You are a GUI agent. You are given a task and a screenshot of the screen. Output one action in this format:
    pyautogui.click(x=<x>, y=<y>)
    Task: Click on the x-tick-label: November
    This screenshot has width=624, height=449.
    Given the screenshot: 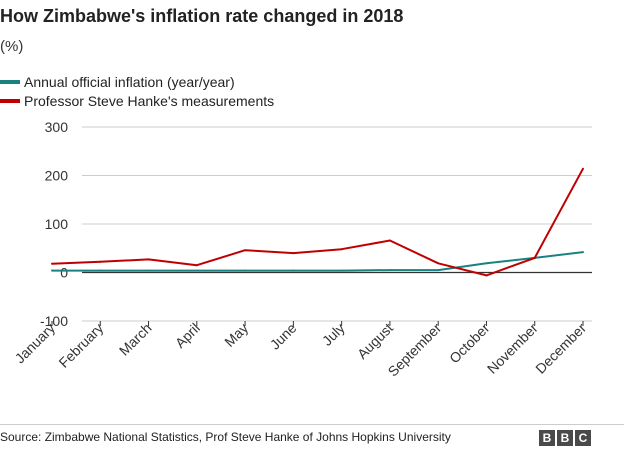 What is the action you would take?
    pyautogui.click(x=512, y=348)
    